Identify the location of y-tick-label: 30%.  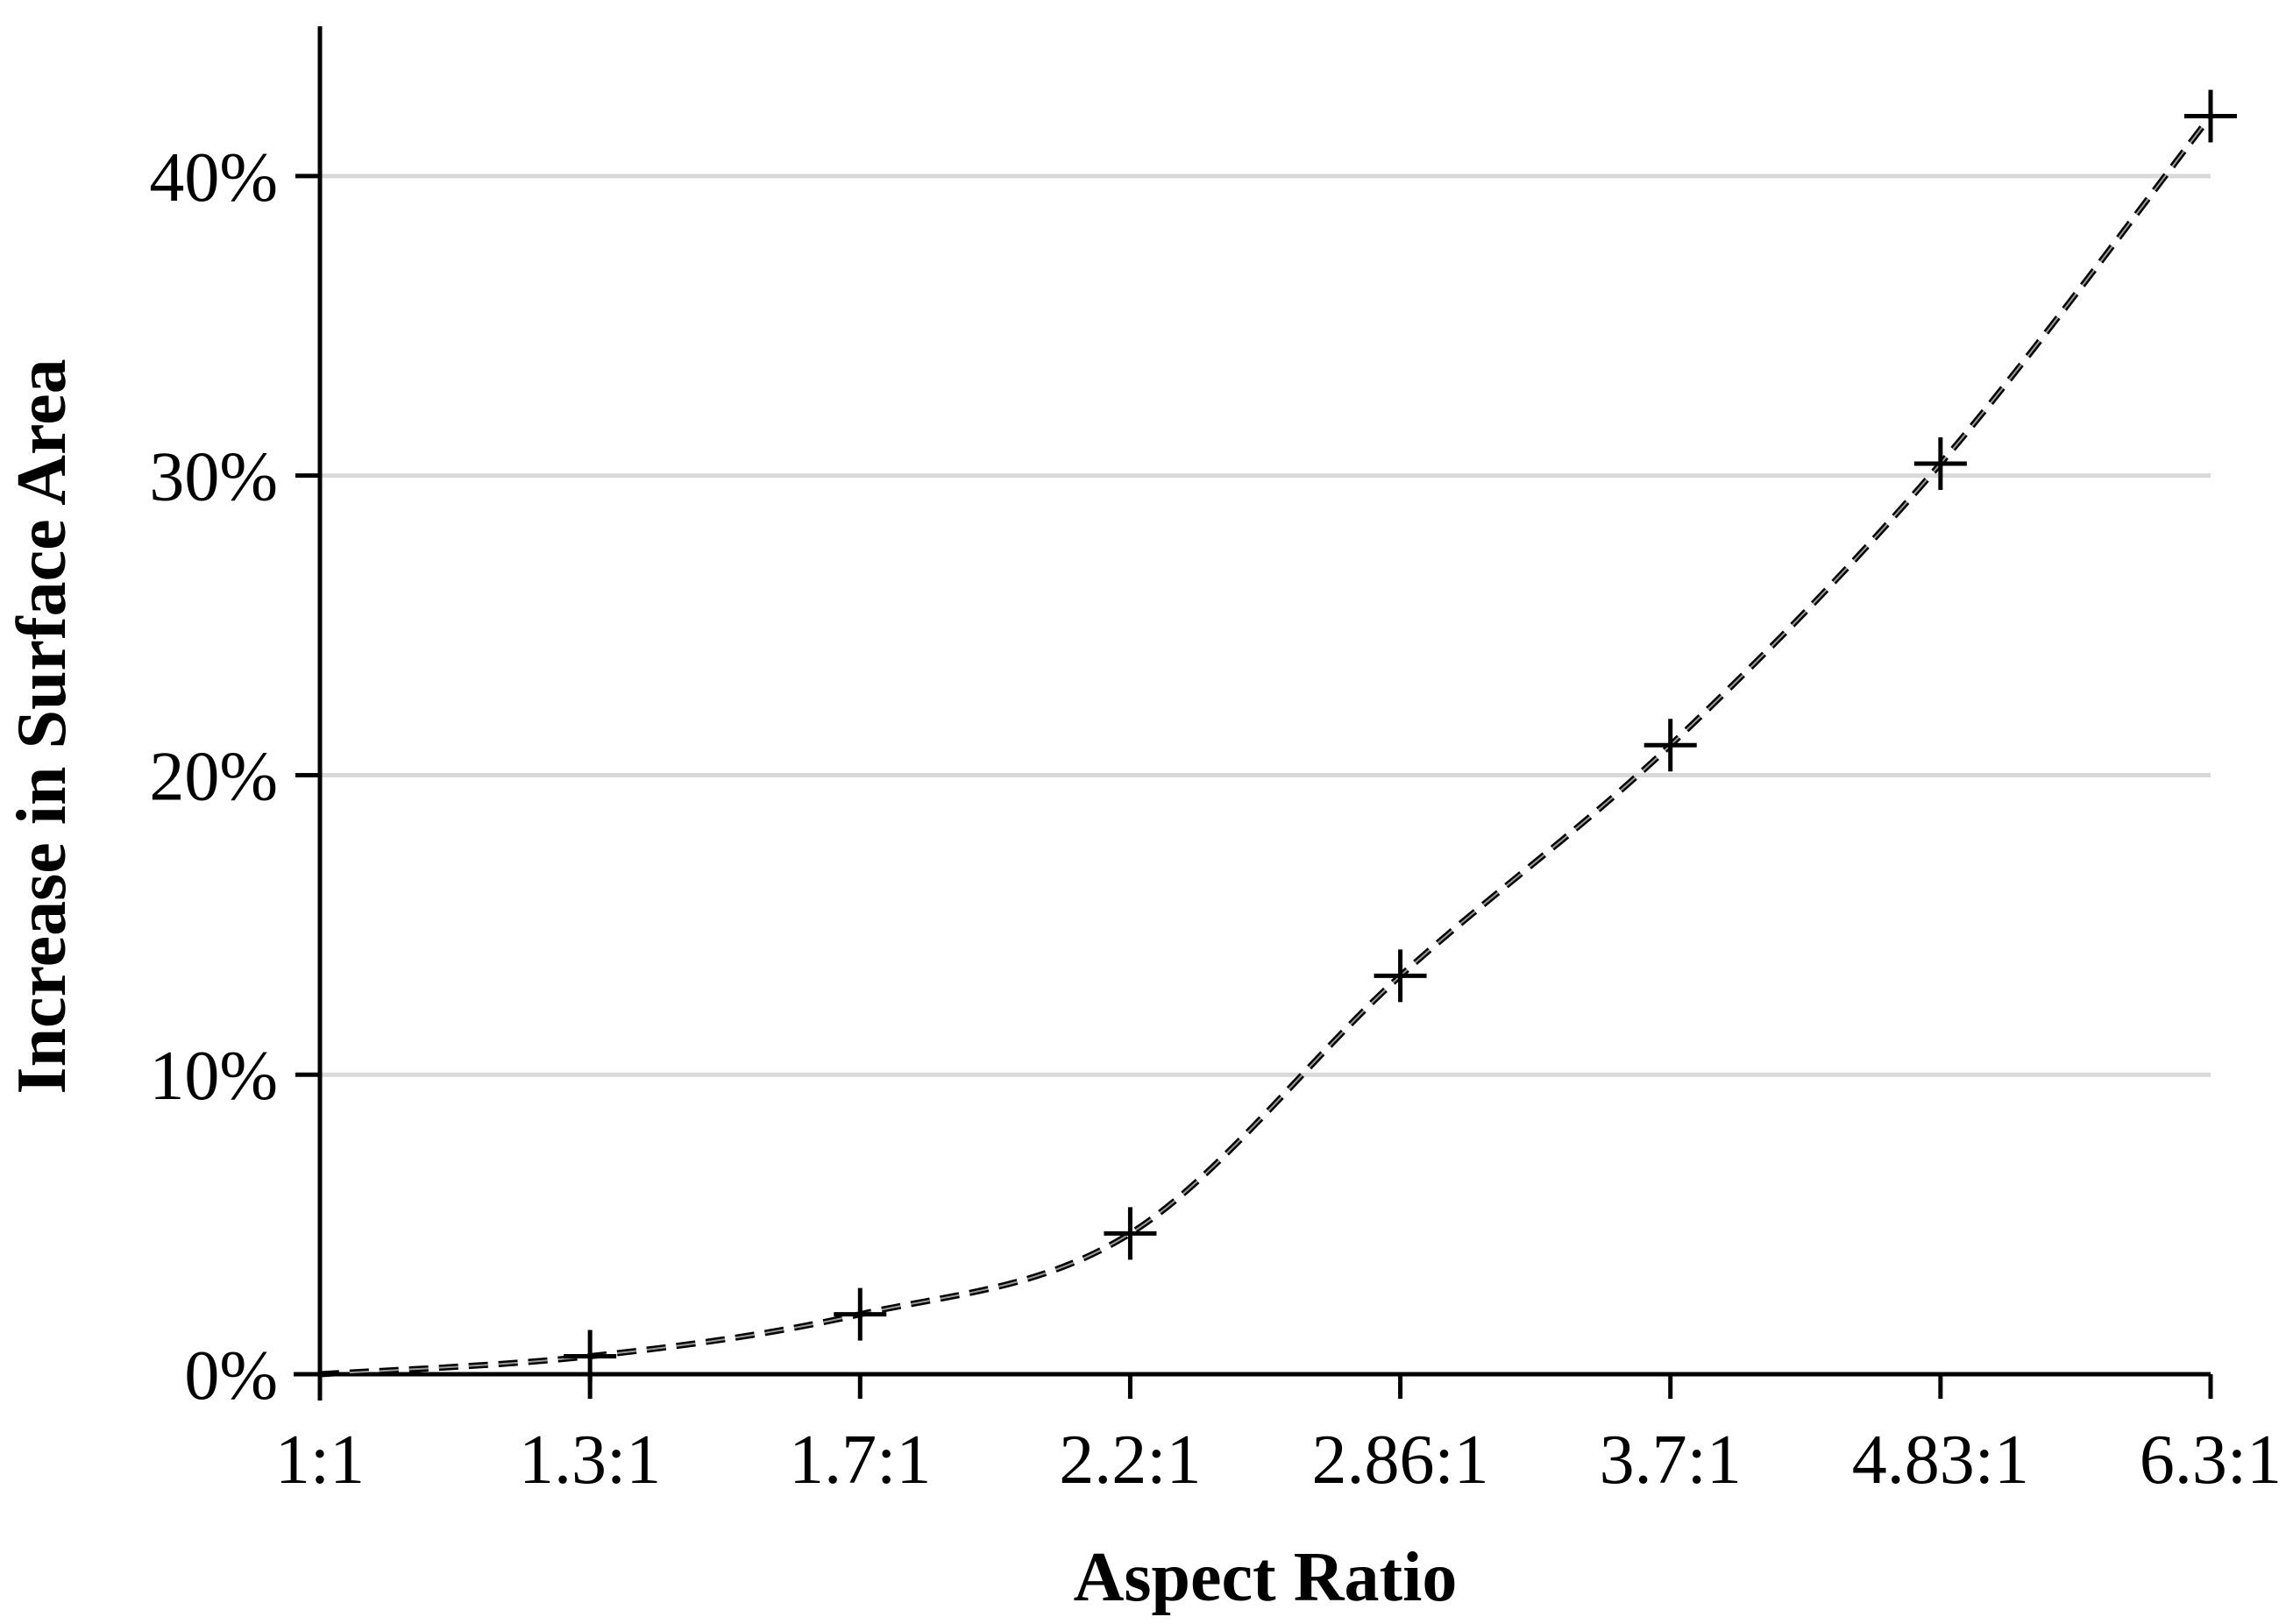
(213, 477).